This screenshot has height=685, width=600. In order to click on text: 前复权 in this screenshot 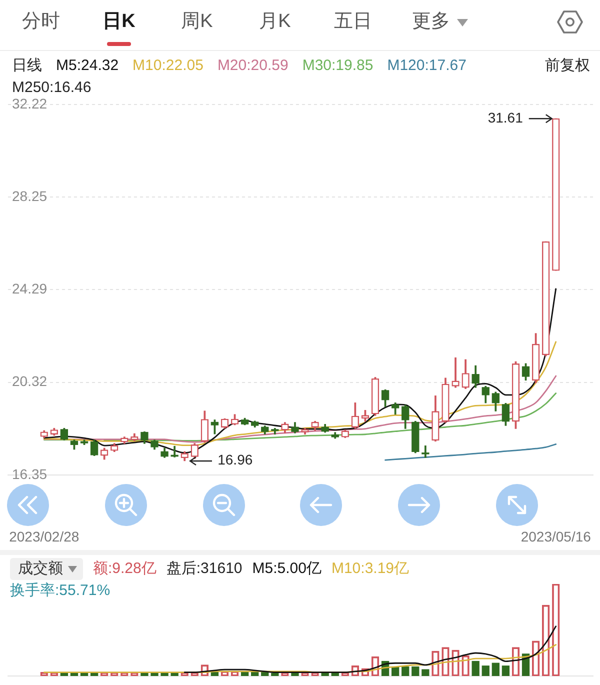, I will do `click(567, 66)`.